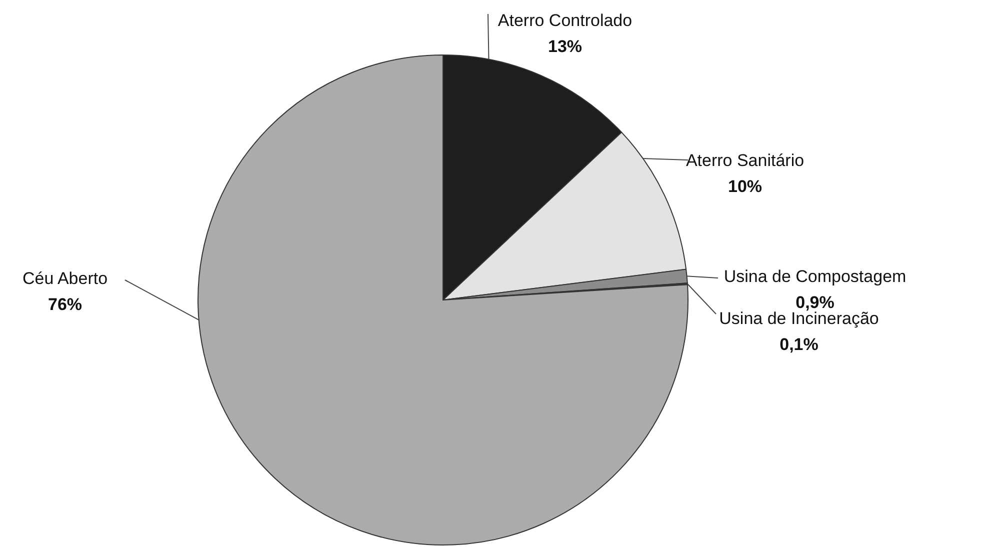  Describe the element at coordinates (799, 344) in the screenshot. I see `data-label: 0,1%` at that location.